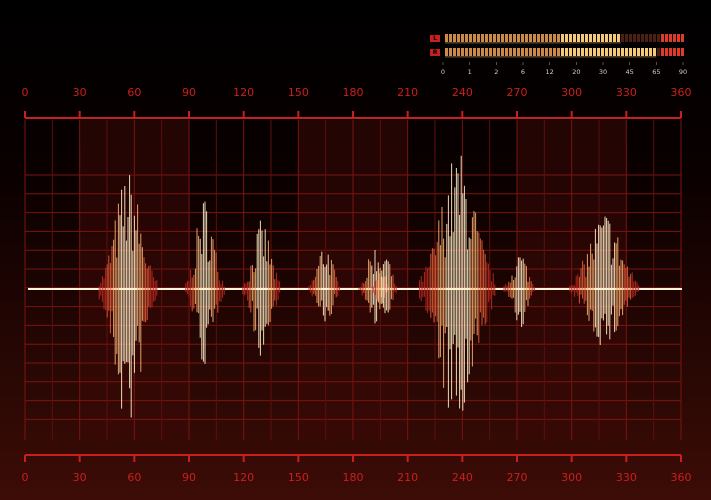 The image size is (711, 500). Describe the element at coordinates (189, 92) in the screenshot. I see `top-tick-label: 90` at that location.